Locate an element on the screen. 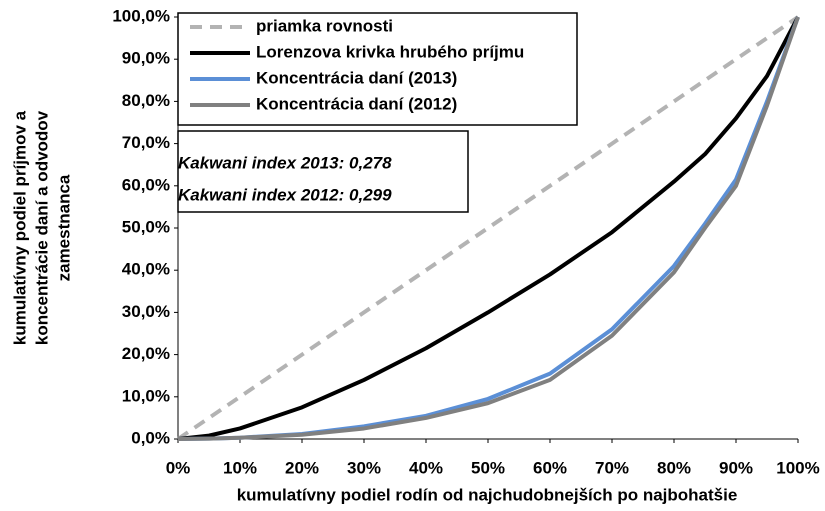  y-tick-label: 20,0% is located at coordinates (146, 353).